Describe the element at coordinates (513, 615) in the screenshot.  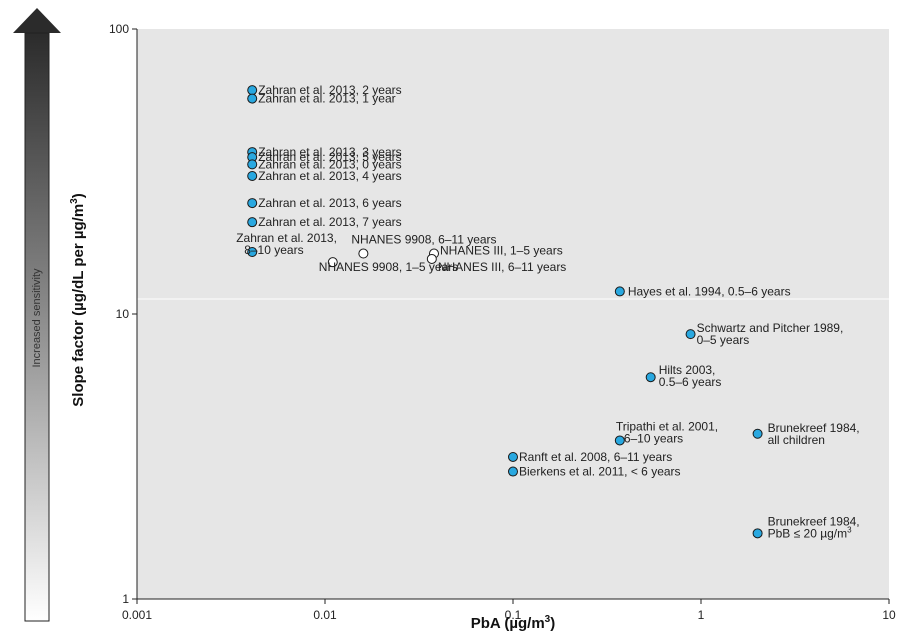
I see `x-tick-label: 0.1` at that location.